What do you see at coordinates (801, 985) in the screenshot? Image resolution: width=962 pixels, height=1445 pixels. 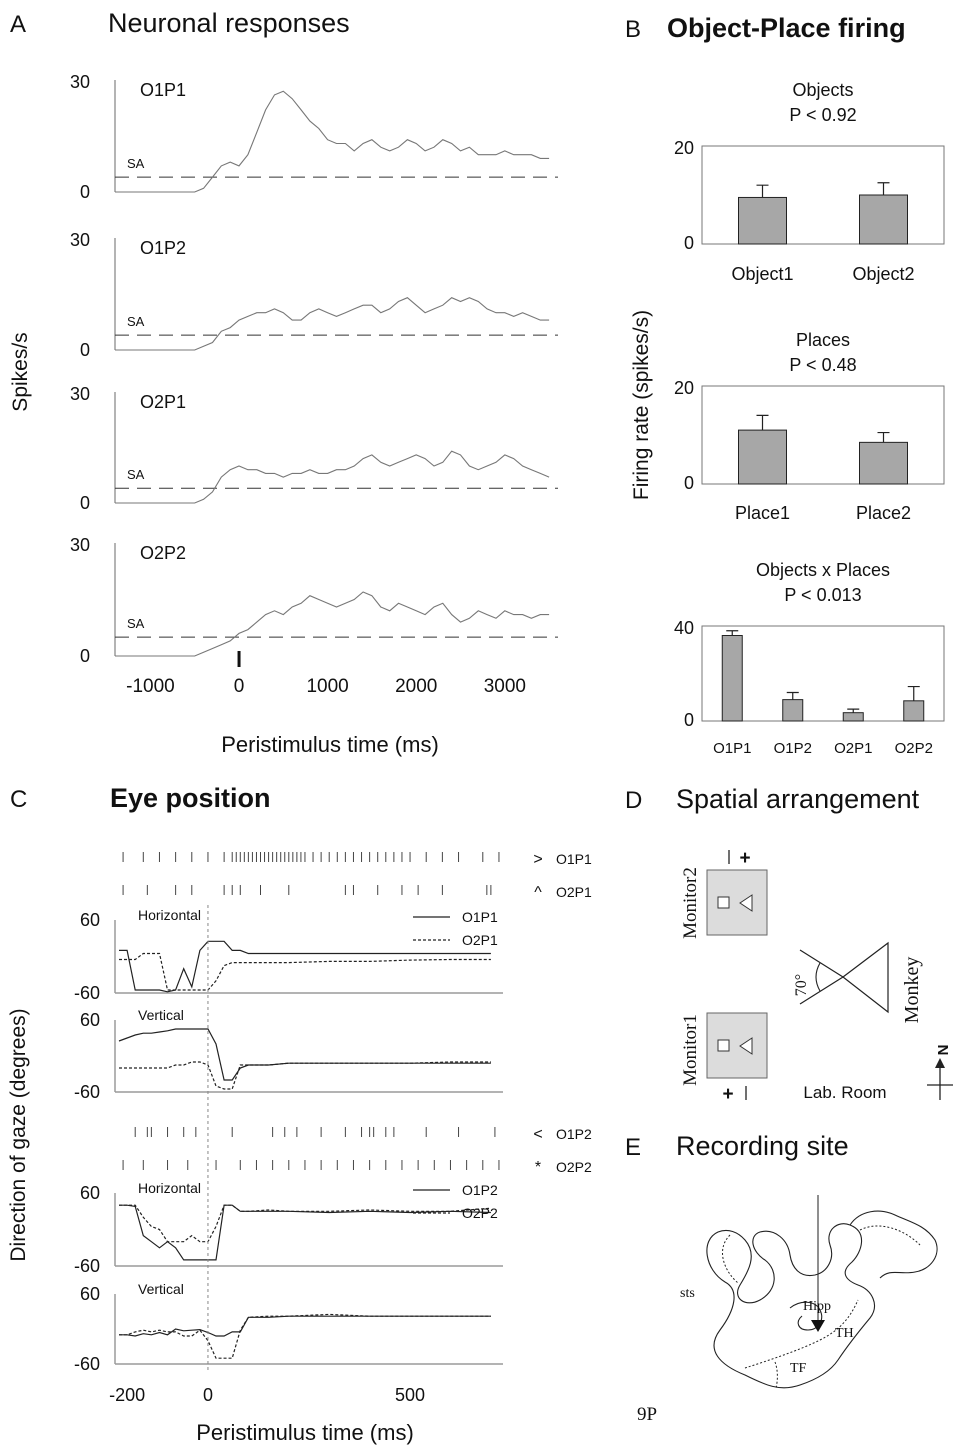 I see `view-angle-label: 70°` at bounding box center [801, 985].